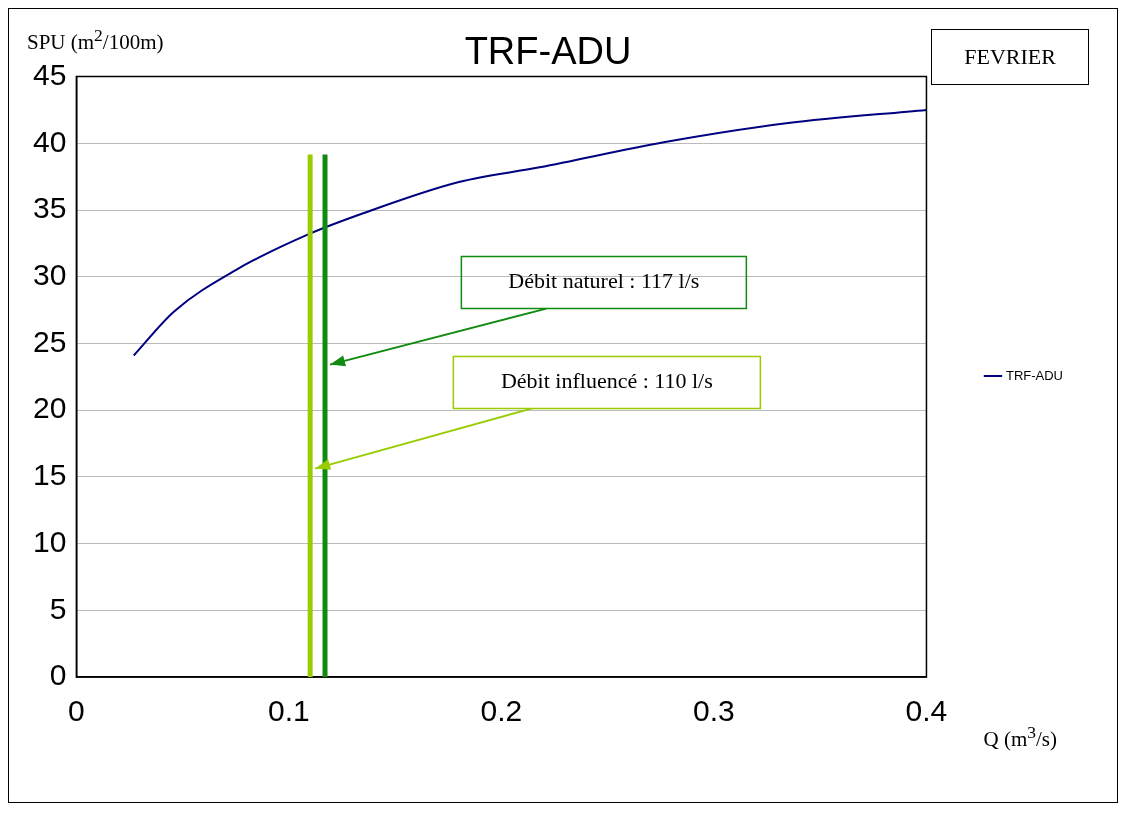 The image size is (1129, 816). What do you see at coordinates (606, 381) in the screenshot?
I see `ref-line-label: Débit influencé : 110 l/s` at bounding box center [606, 381].